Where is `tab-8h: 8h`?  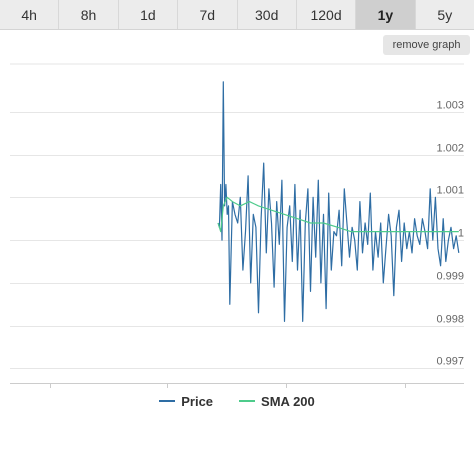 tab-8h: 8h is located at coordinates (89, 14).